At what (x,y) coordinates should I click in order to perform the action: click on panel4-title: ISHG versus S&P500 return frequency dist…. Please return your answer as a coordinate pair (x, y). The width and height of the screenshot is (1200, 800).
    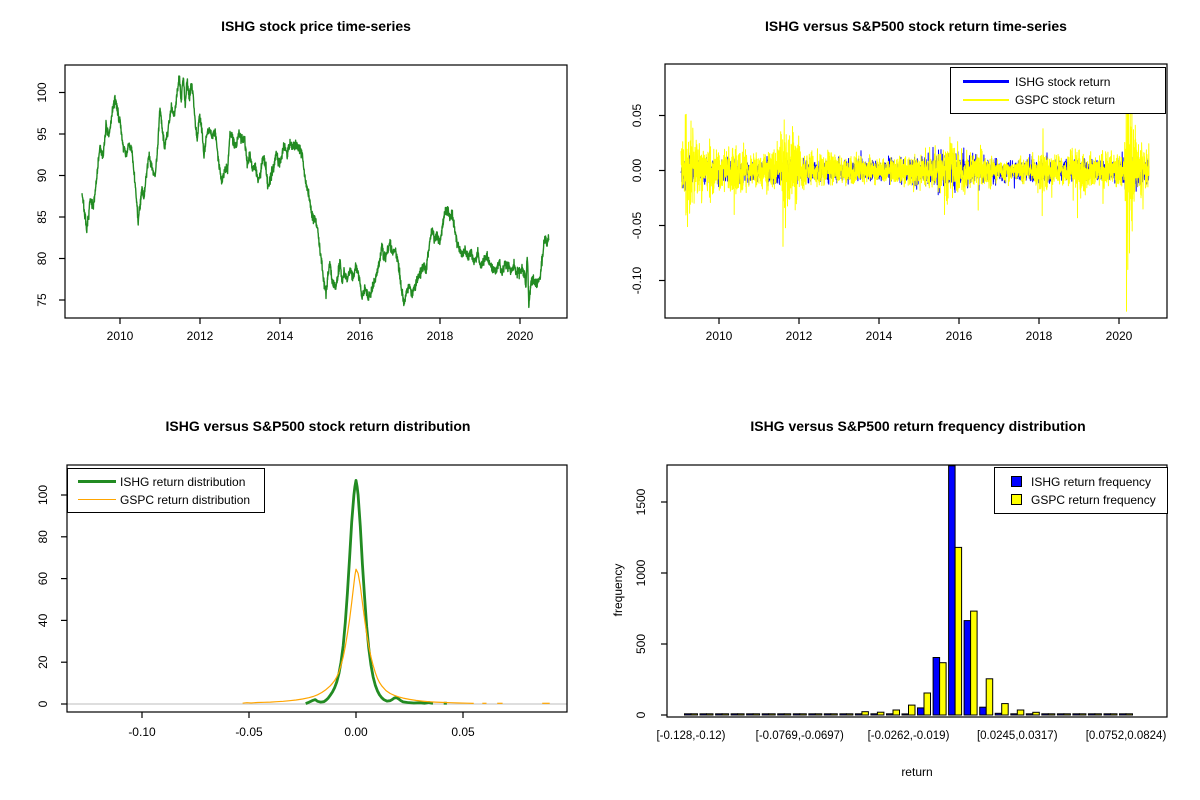
    Looking at the image, I should click on (918, 426).